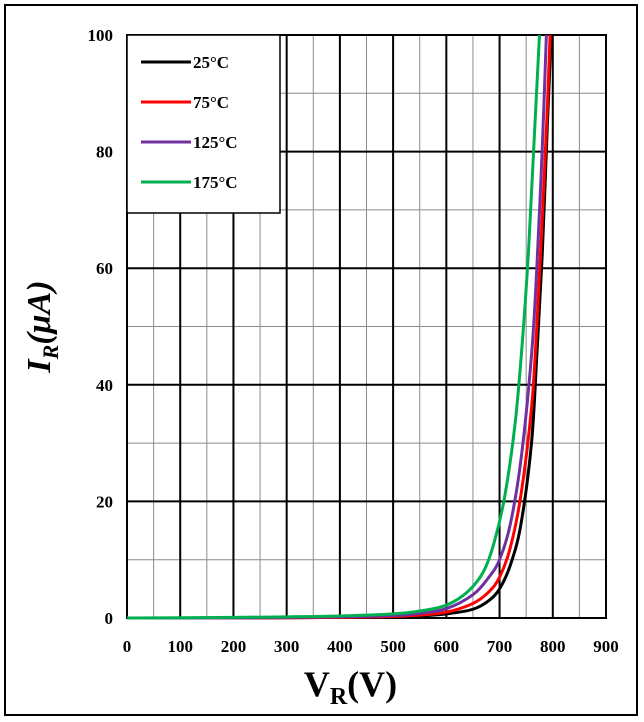 The width and height of the screenshot is (644, 722). What do you see at coordinates (393, 646) in the screenshot?
I see `x-tick-label: 500` at bounding box center [393, 646].